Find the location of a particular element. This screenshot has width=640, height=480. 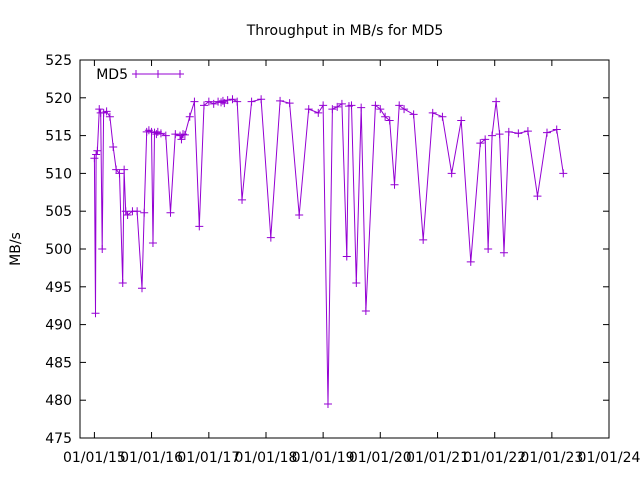

y-tick-label: 475 is located at coordinates (58, 439).